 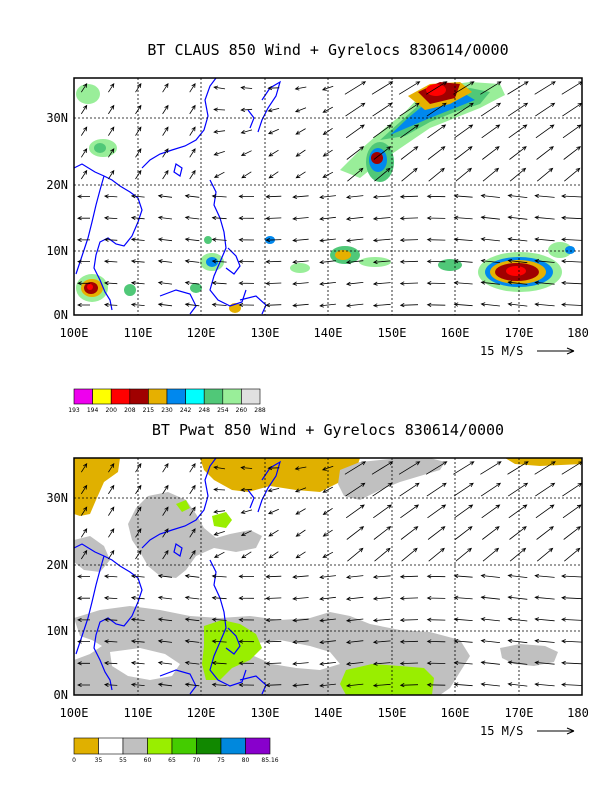 What do you see at coordinates (328, 333) in the screenshot?
I see `lon-label: 140E` at bounding box center [328, 333].